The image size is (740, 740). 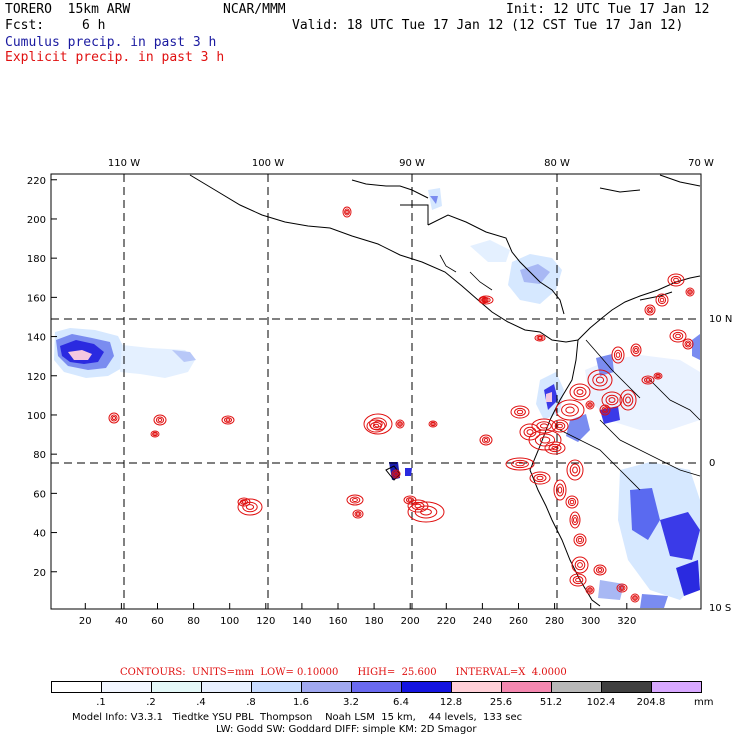 What do you see at coordinates (451, 702) in the screenshot?
I see `colorbar-label: 12.8` at bounding box center [451, 702].